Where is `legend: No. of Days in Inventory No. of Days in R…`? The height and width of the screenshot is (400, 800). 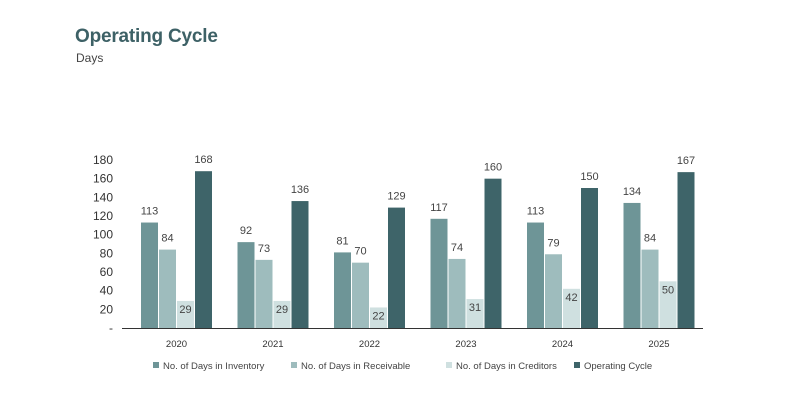 legend: No. of Days in Inventory No. of Days in R… is located at coordinates (402, 366).